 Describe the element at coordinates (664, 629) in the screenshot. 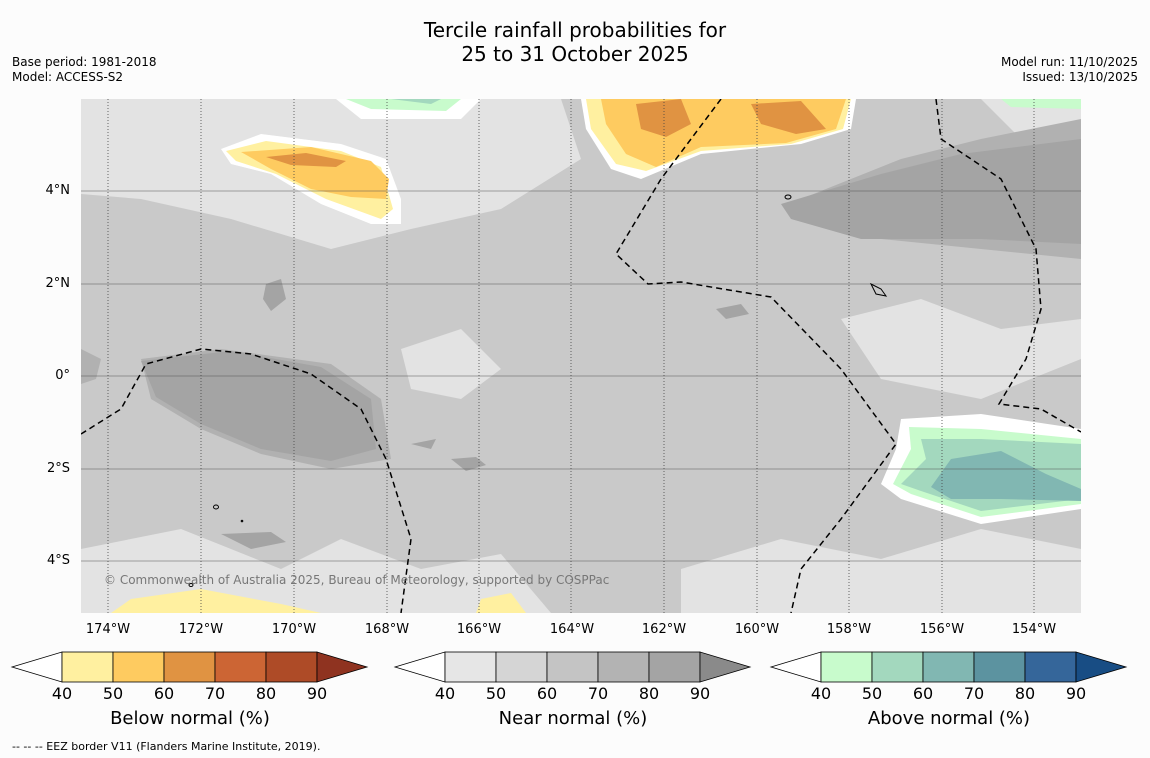

I see `lon-label-162W: 162°W` at that location.